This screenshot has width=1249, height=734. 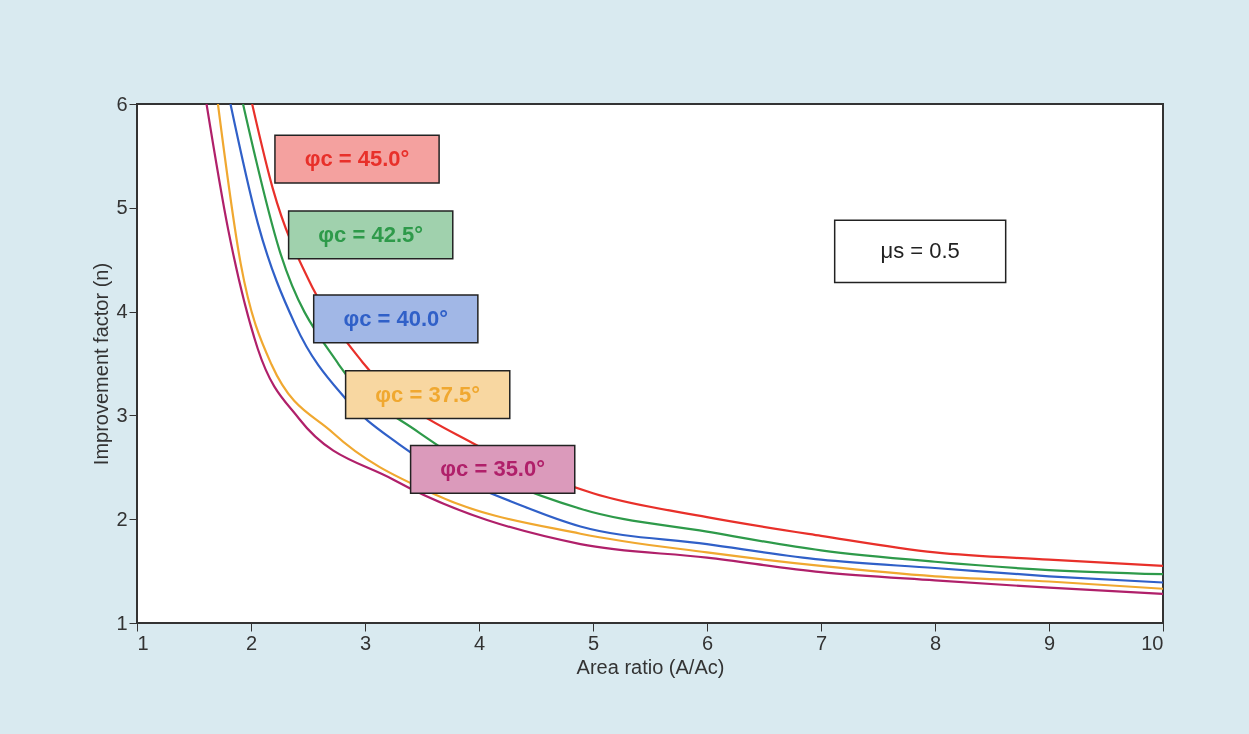 What do you see at coordinates (371, 234) in the screenshot?
I see `series-label: φc = 42.5°` at bounding box center [371, 234].